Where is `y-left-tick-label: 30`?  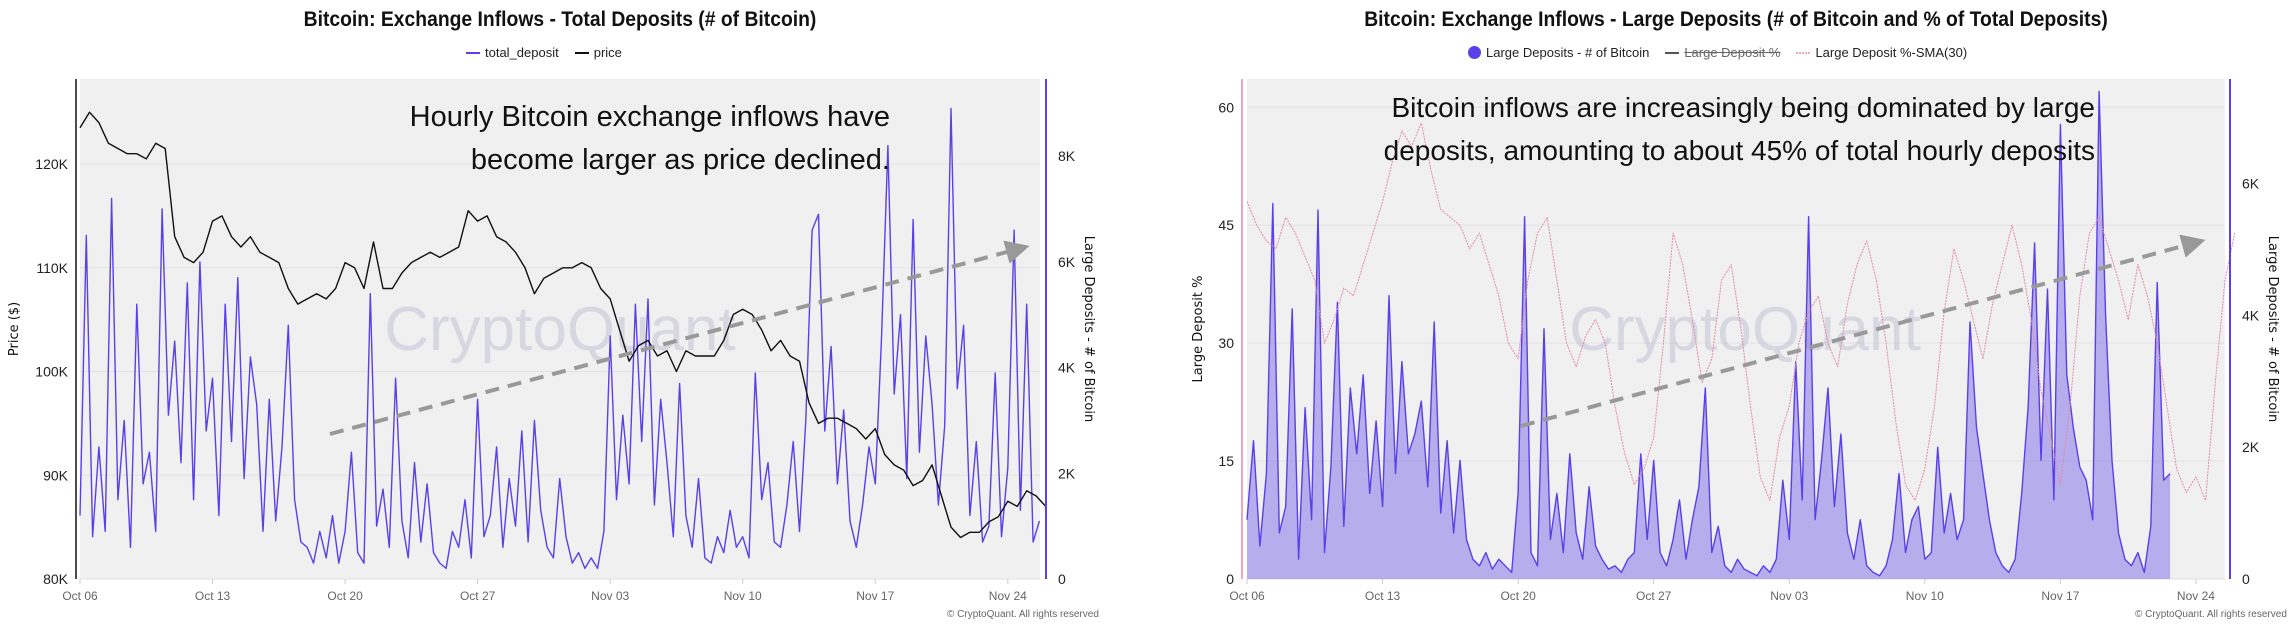 y-left-tick-label: 30 is located at coordinates (1226, 343).